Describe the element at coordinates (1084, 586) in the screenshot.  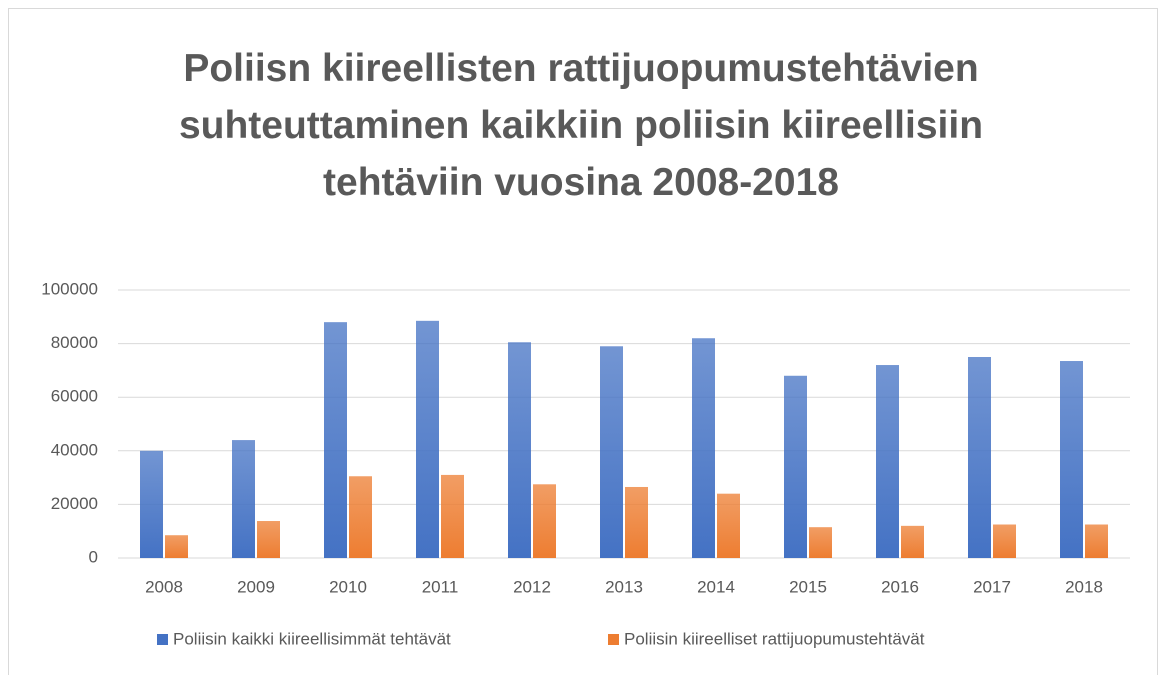
I see `x-tick-label: 2018` at that location.